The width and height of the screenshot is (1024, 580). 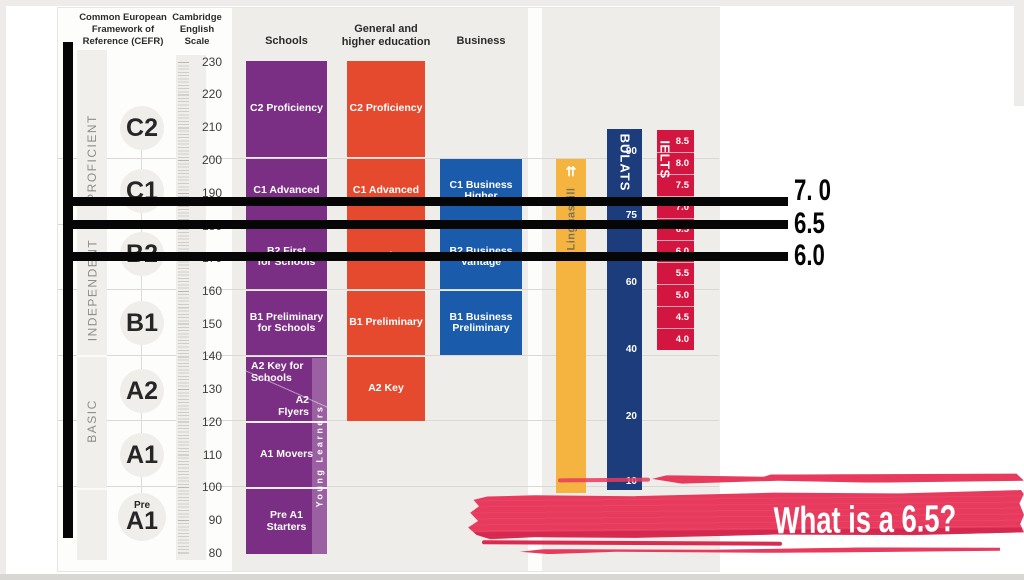 What do you see at coordinates (183, 308) in the screenshot?
I see `scale-ruler-ticks` at bounding box center [183, 308].